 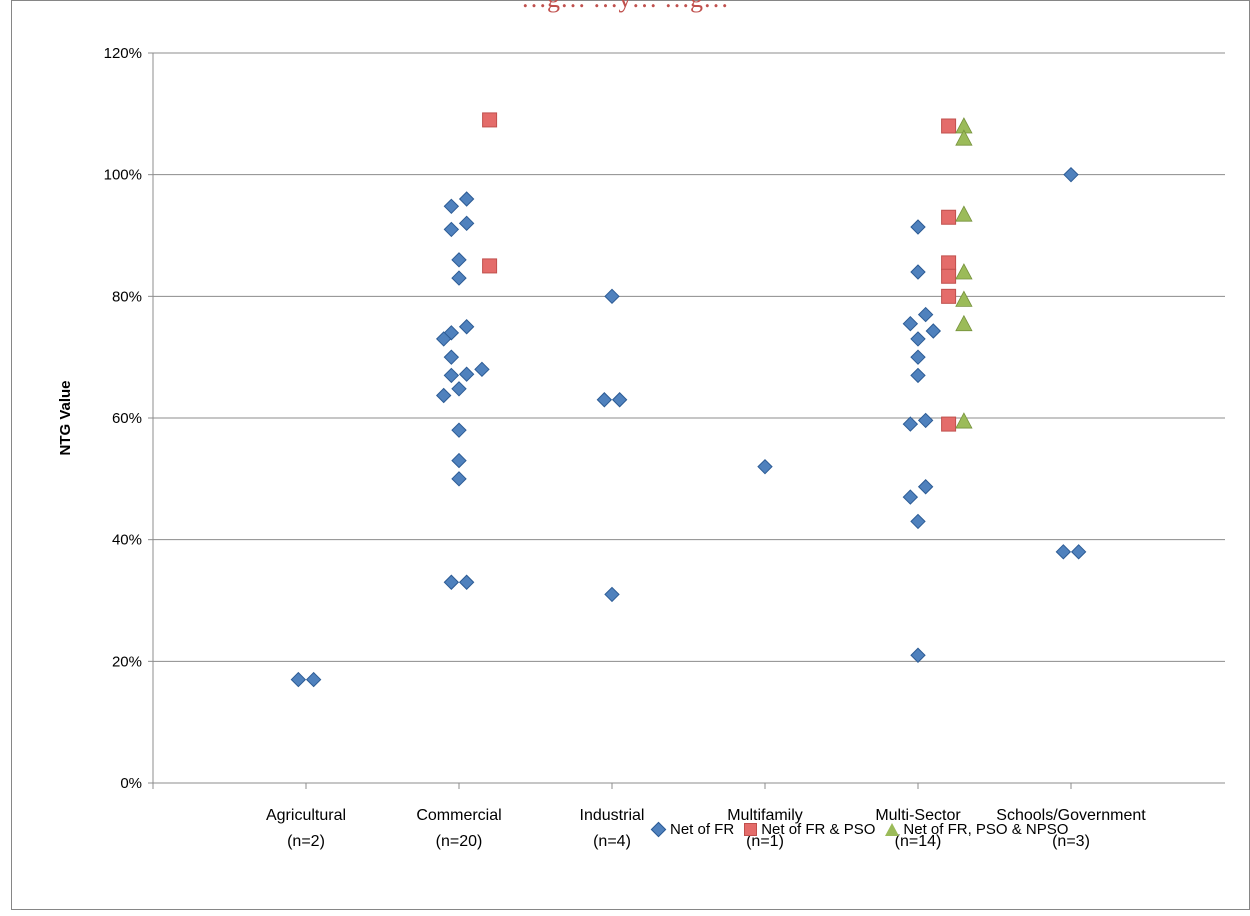 What do you see at coordinates (702, 829) in the screenshot?
I see `legend-label: Net of FR` at bounding box center [702, 829].